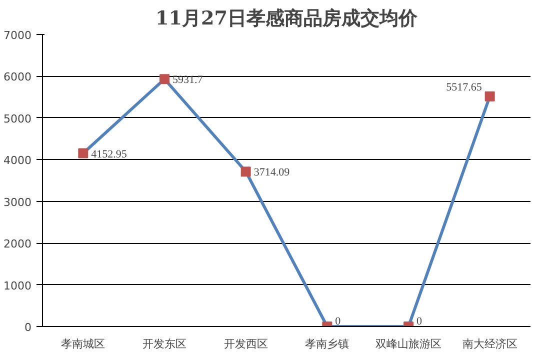 The width and height of the screenshot is (538, 353). What do you see at coordinates (272, 172) in the screenshot?
I see `data-label: 3714.09` at bounding box center [272, 172].